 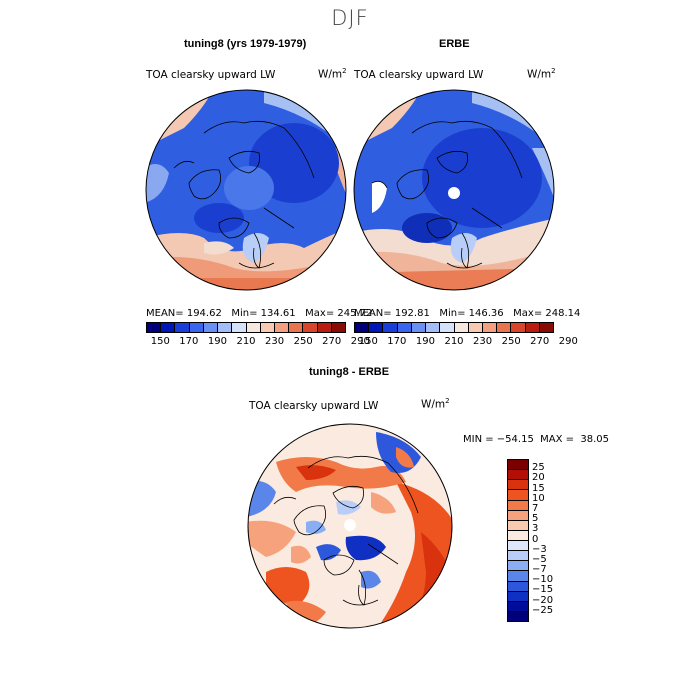 What do you see at coordinates (350, 526) in the screenshot?
I see `panel3-map` at bounding box center [350, 526].